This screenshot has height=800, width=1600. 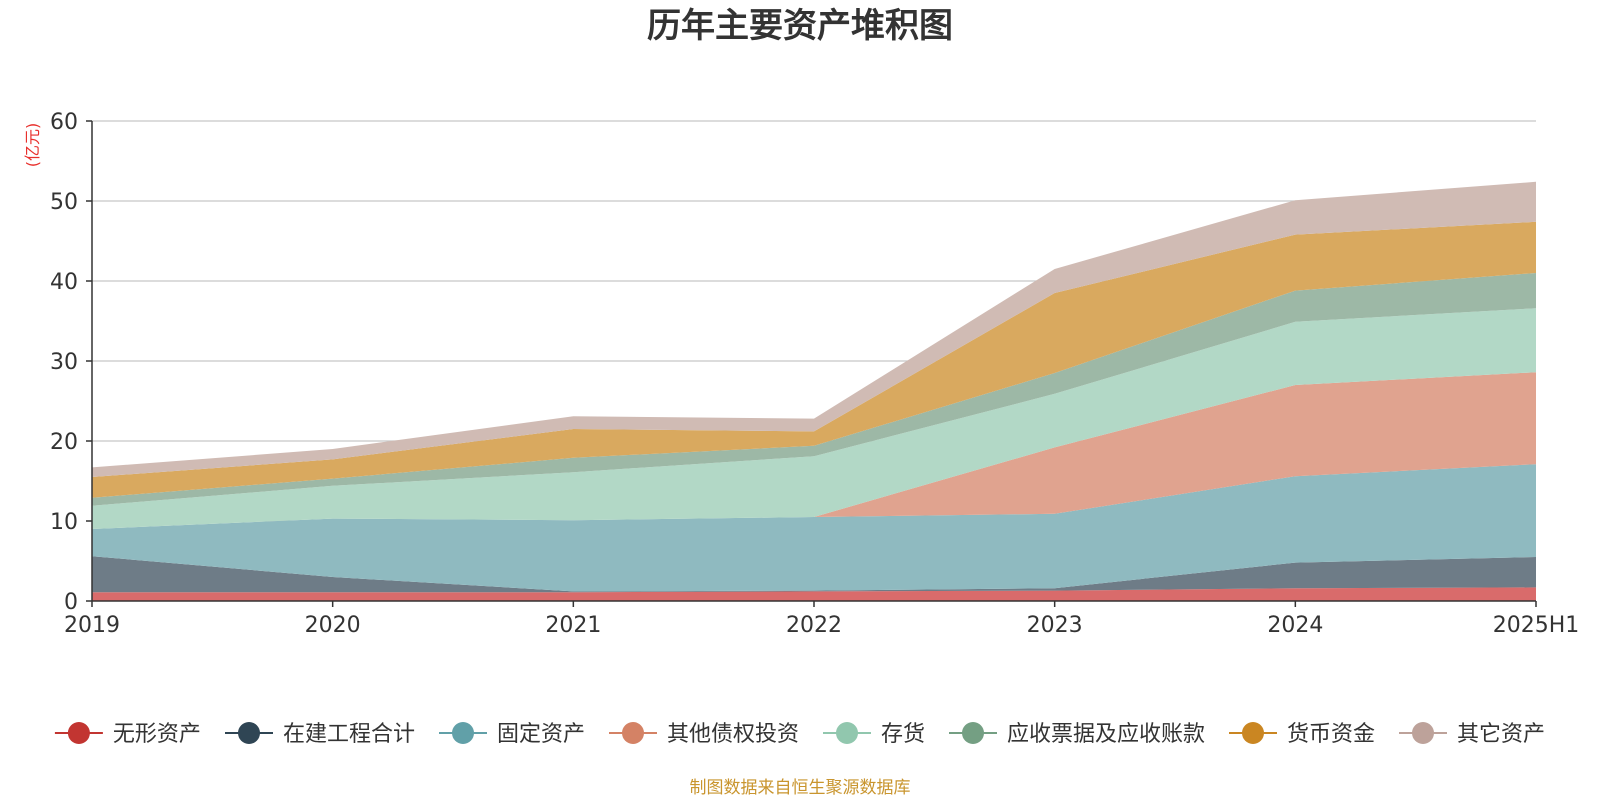 I want to click on legend-item-3: 其他债权投资, so click(x=704, y=734).